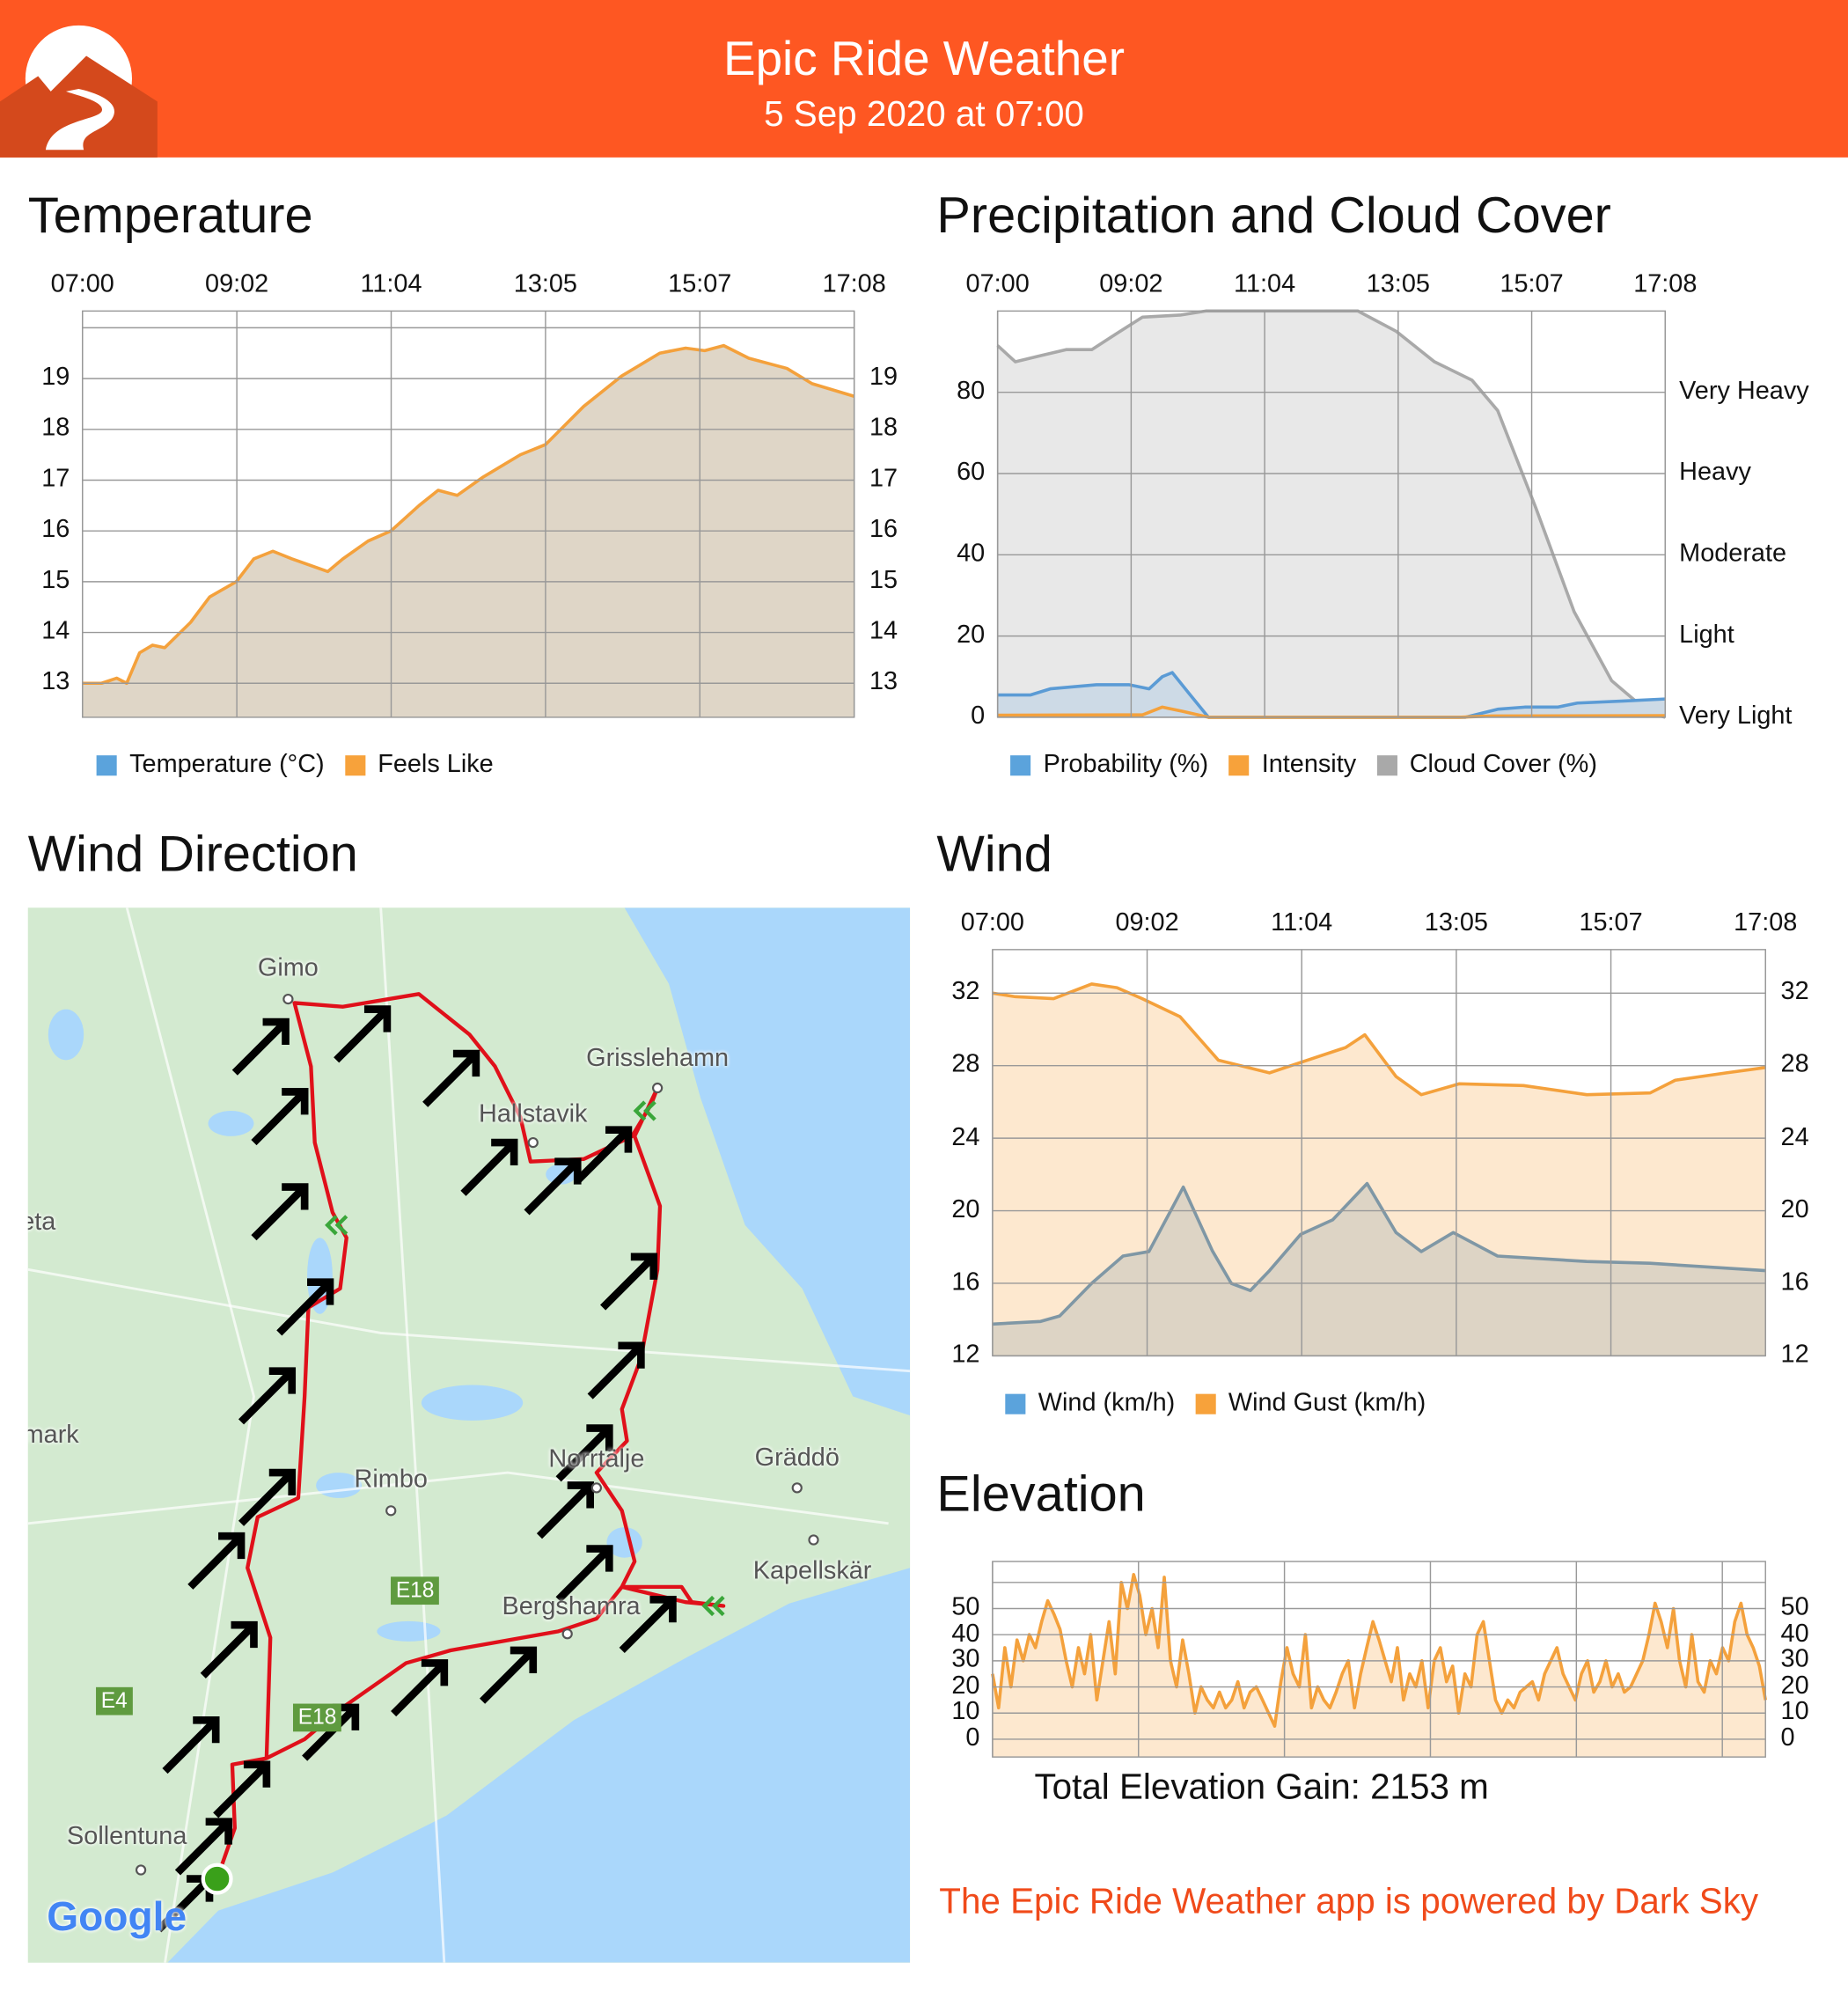  Describe the element at coordinates (658, 1059) in the screenshot. I see `map-place-label: Grisslehamn` at that location.